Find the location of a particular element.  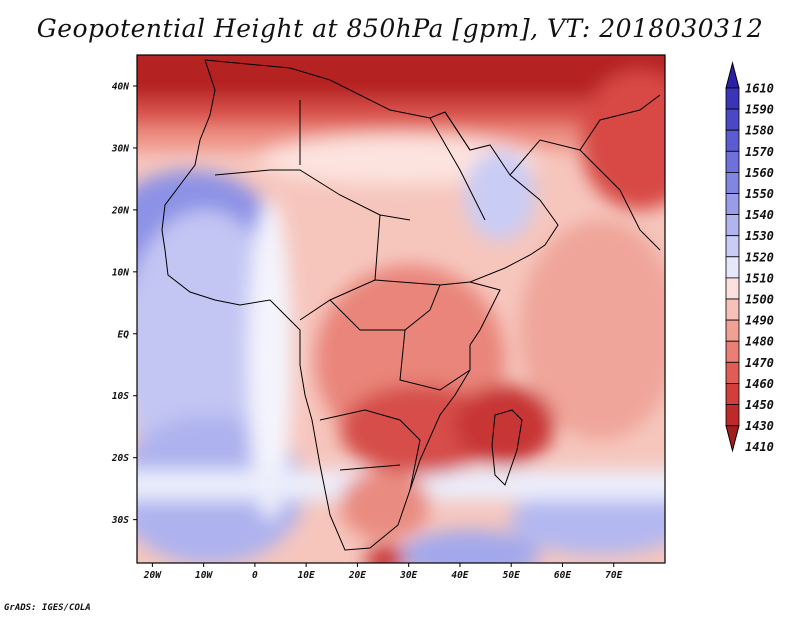

lon-tick-label: 20E is located at coordinates (357, 575).